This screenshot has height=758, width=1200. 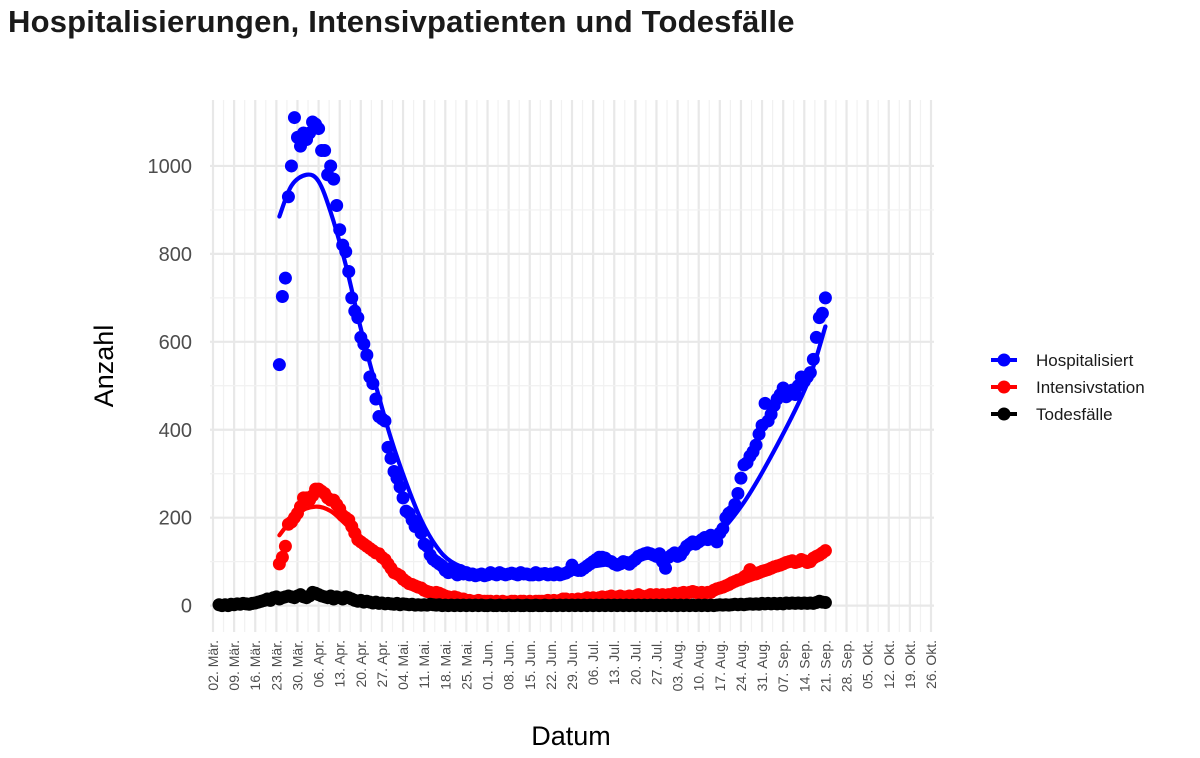 I want to click on legend-key-dot-todesf-lle, so click(x=1004, y=414).